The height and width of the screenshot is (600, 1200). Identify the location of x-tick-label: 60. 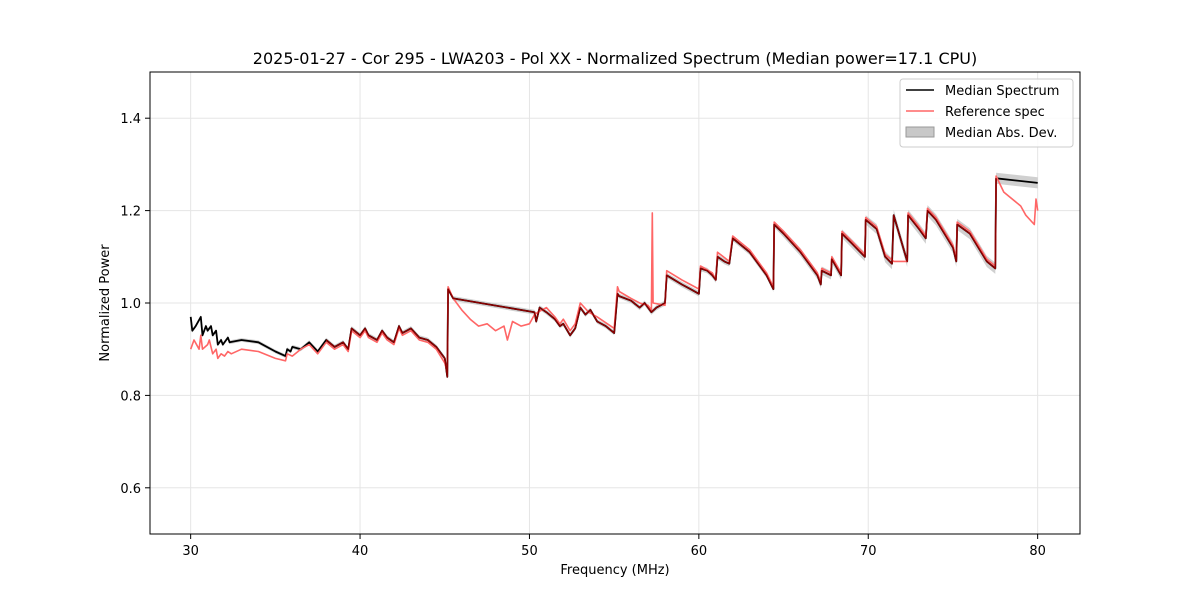
(699, 551).